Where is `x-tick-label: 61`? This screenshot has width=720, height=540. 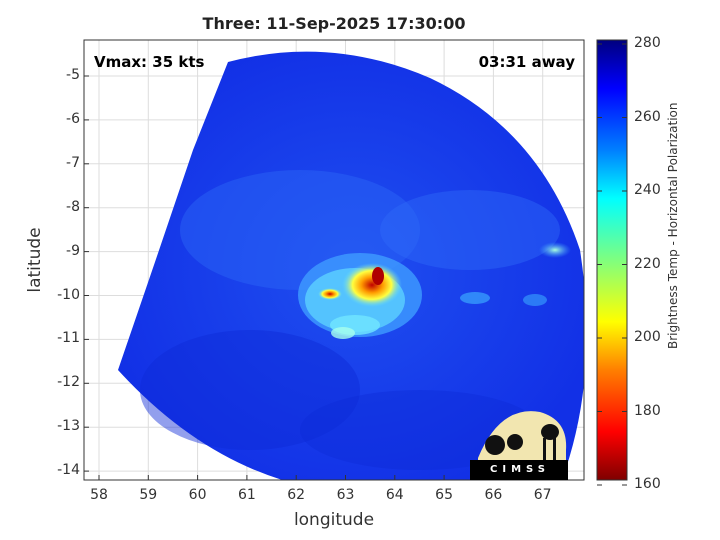
x-tick-label: 61 is located at coordinates (246, 495).